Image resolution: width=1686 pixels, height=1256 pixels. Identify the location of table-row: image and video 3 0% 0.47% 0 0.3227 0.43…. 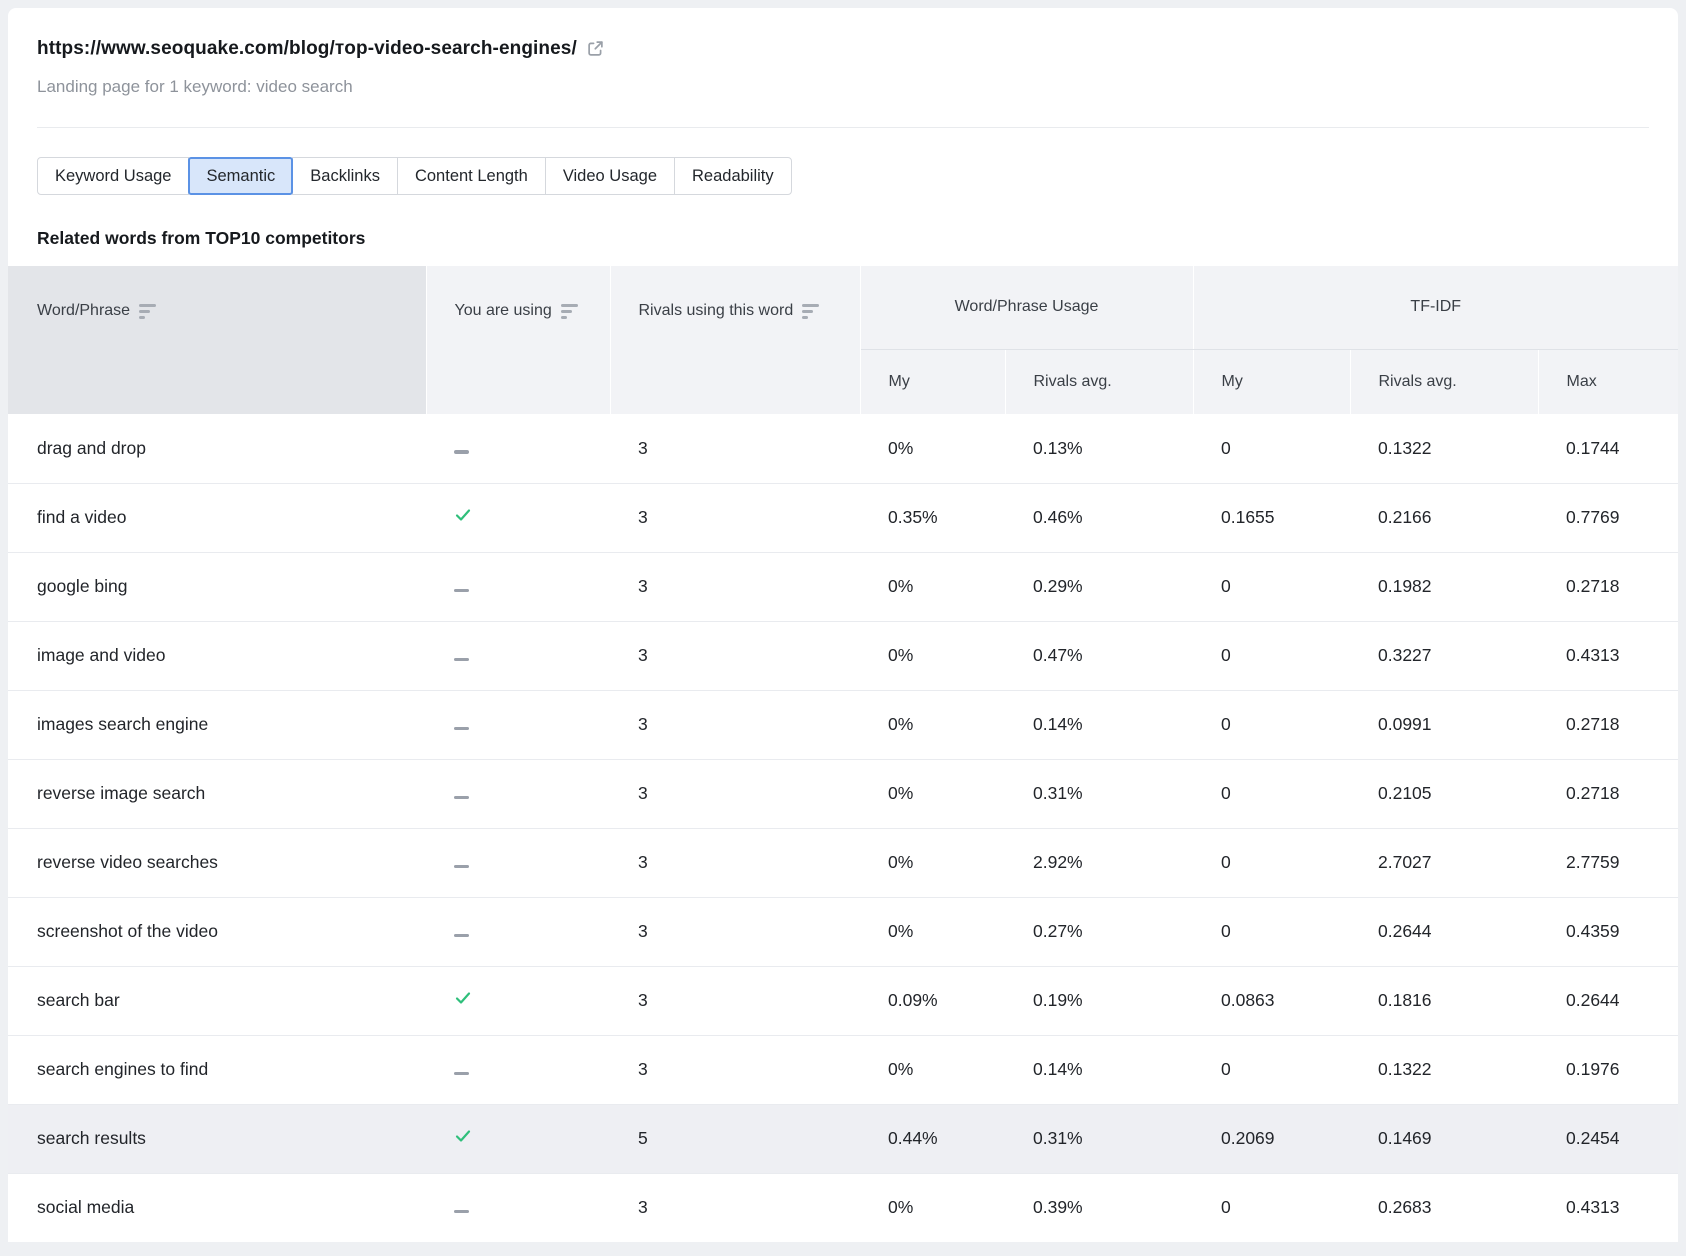
(843, 655).